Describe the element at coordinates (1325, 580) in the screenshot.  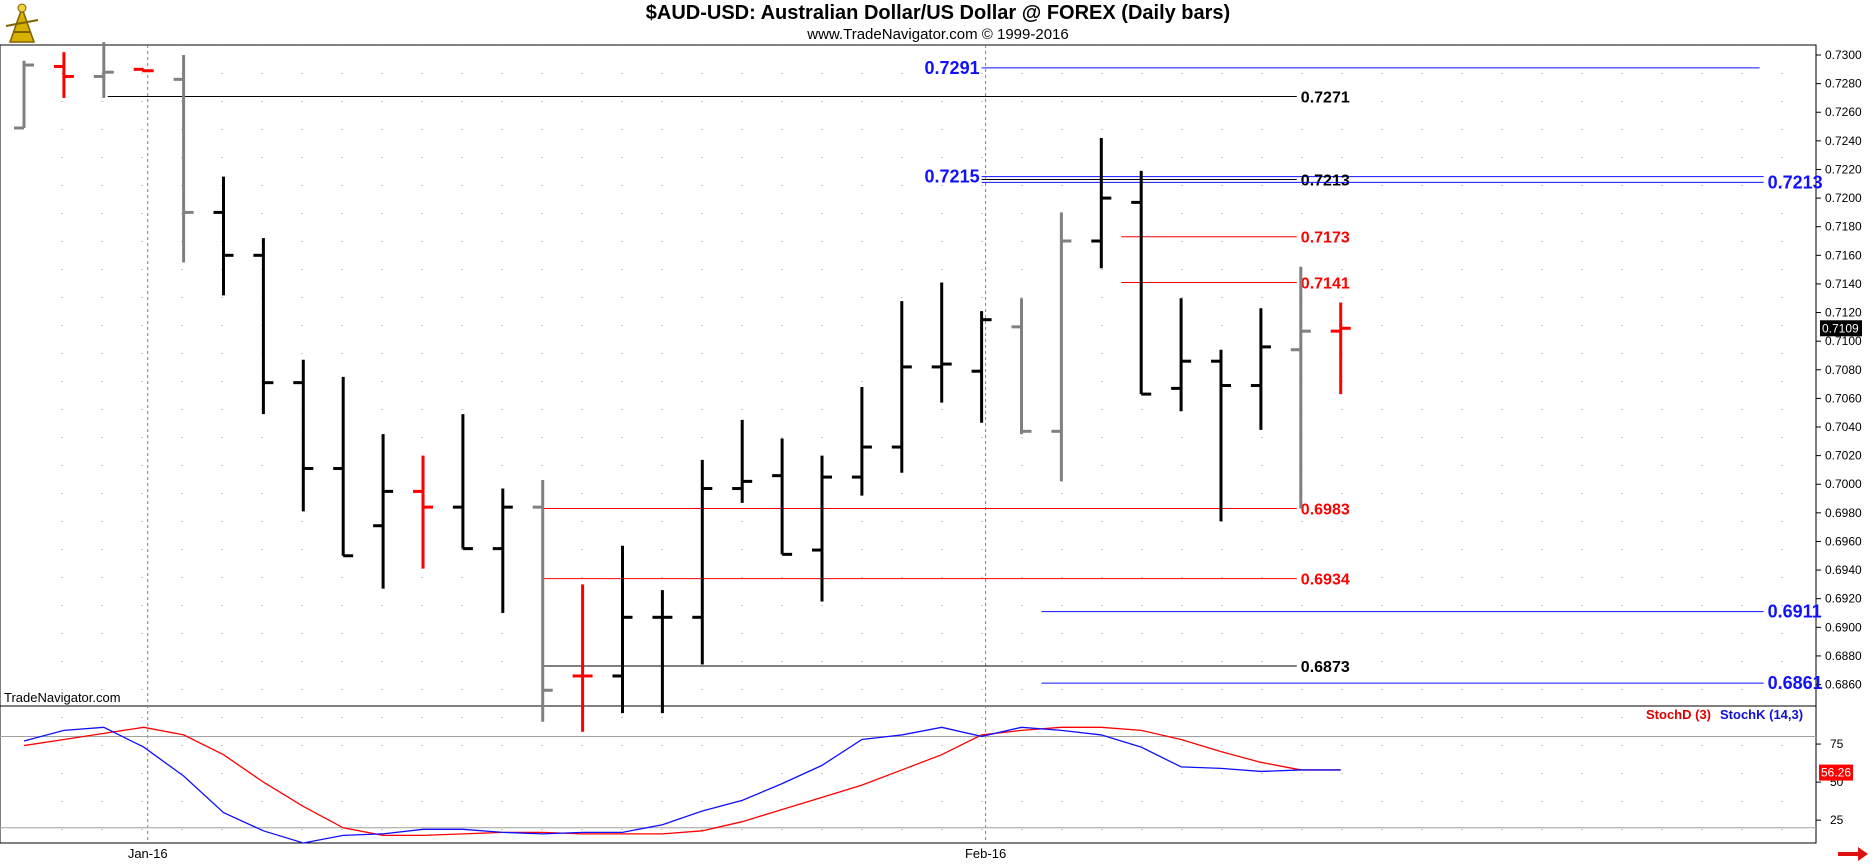
I see `level-label: 0.6934` at that location.